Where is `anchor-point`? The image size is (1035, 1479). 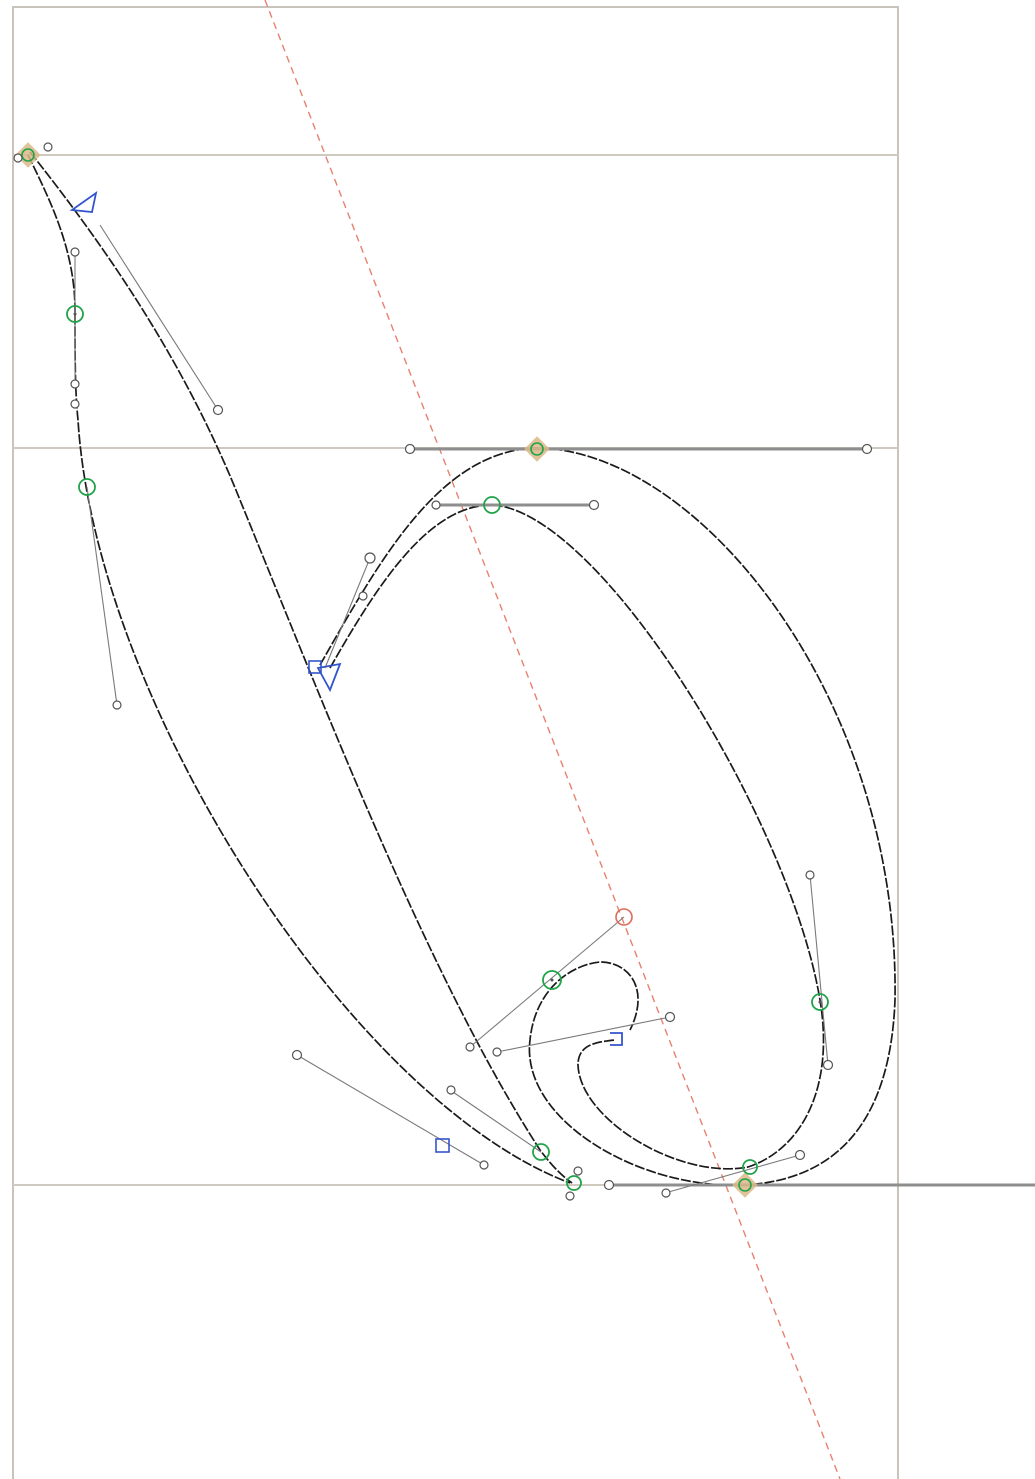
anchor-point is located at coordinates (624, 917).